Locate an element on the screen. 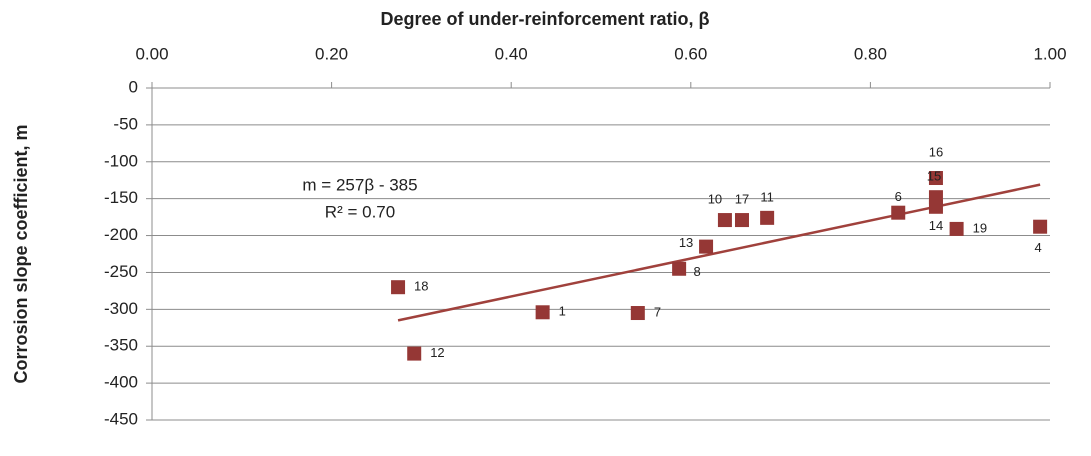  equation: m = 257β - 385 is located at coordinates (359, 184).